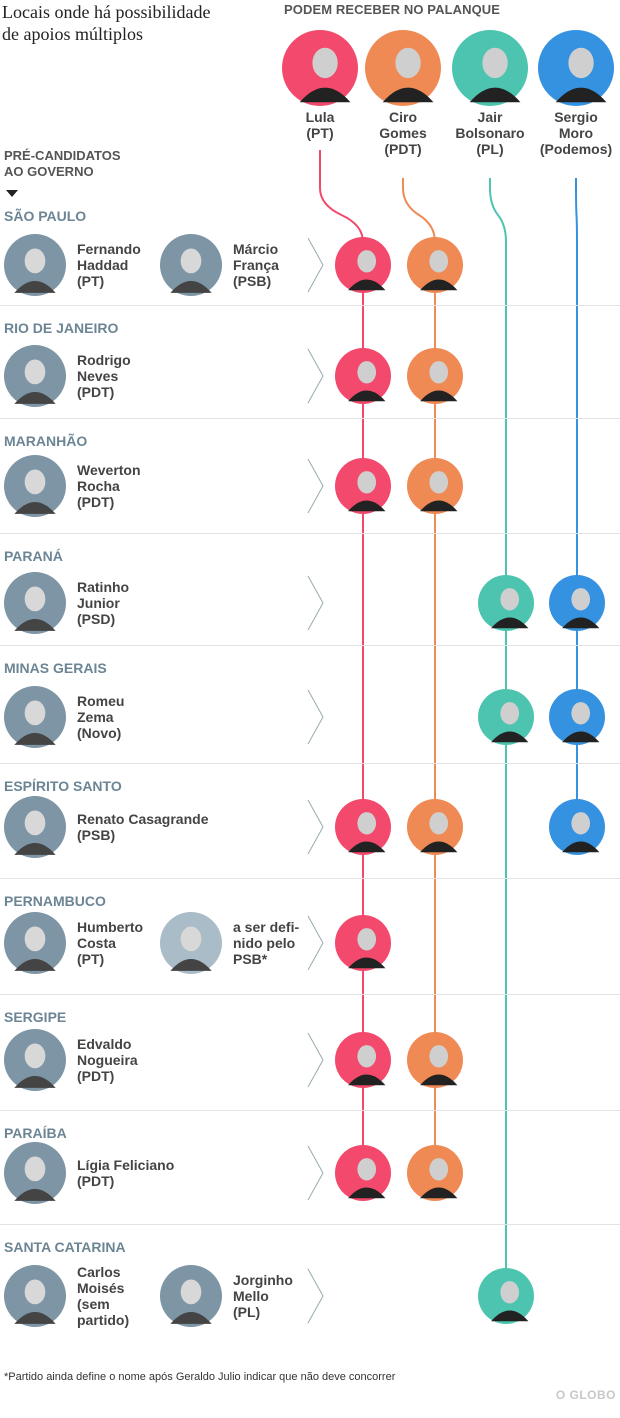 The height and width of the screenshot is (1418, 620). Describe the element at coordinates (101, 717) in the screenshot. I see `candidate-name: Romeu Zema (Novo)` at that location.